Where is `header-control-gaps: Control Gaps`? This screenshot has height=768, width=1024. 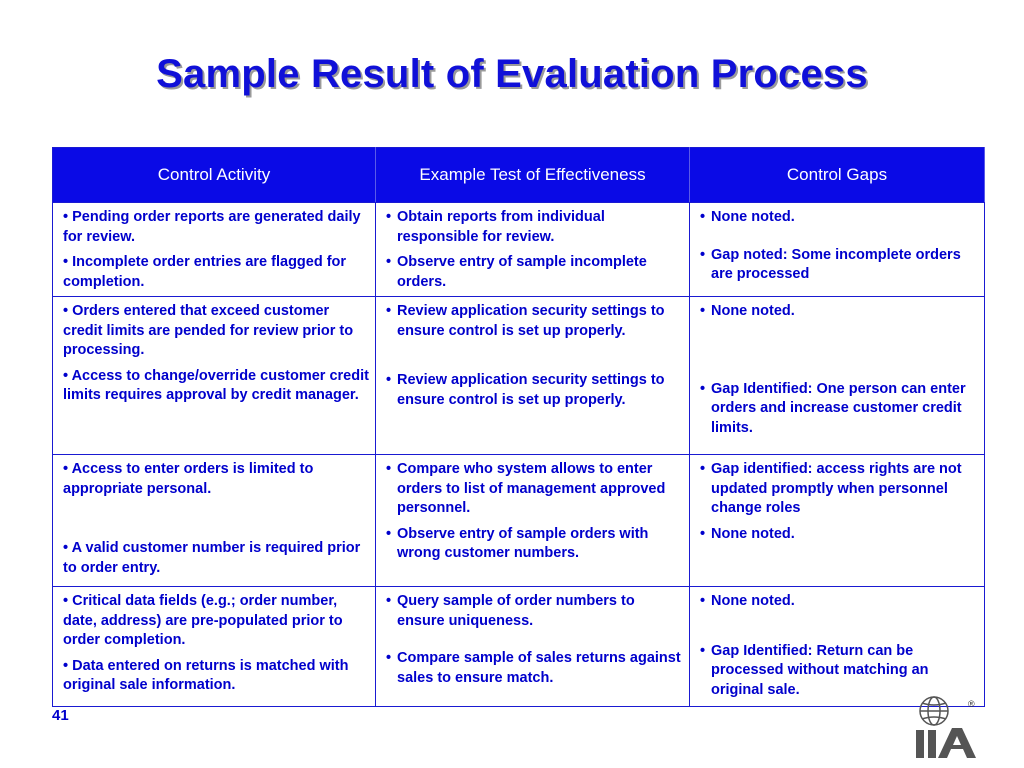 header-control-gaps: Control Gaps is located at coordinates (837, 175).